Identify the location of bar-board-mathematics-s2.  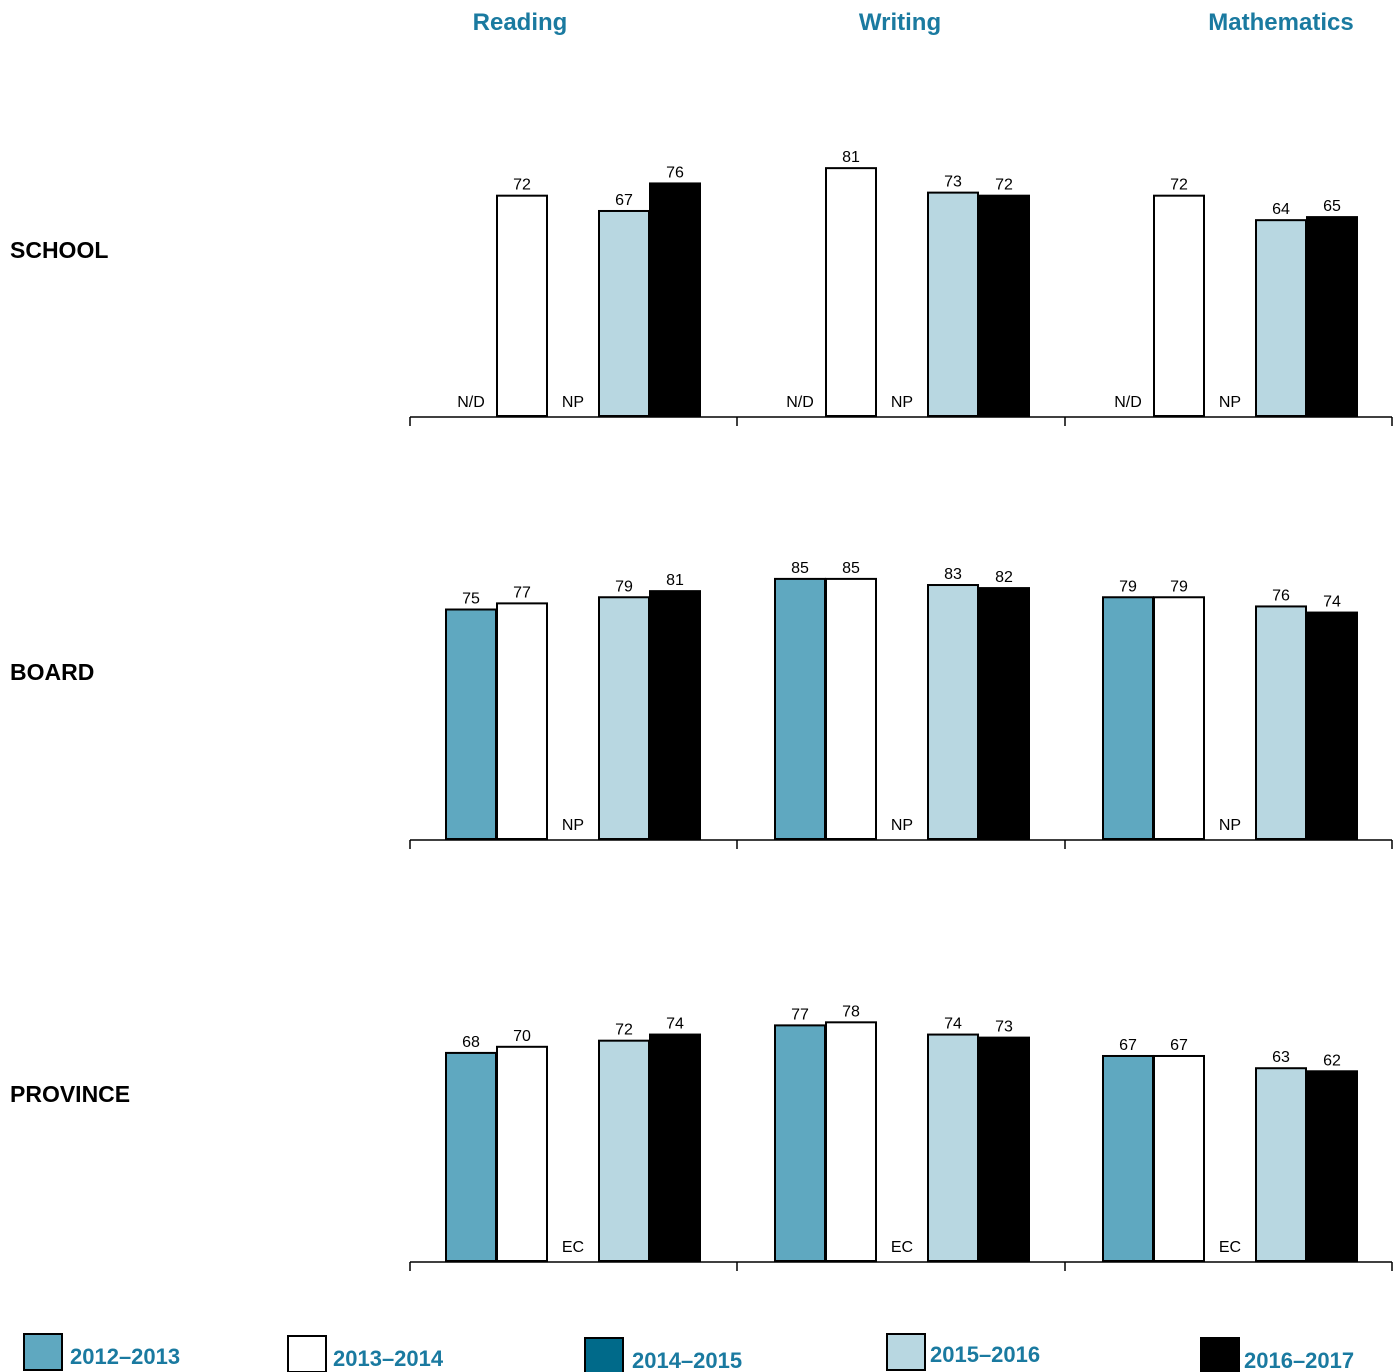
(1179, 718).